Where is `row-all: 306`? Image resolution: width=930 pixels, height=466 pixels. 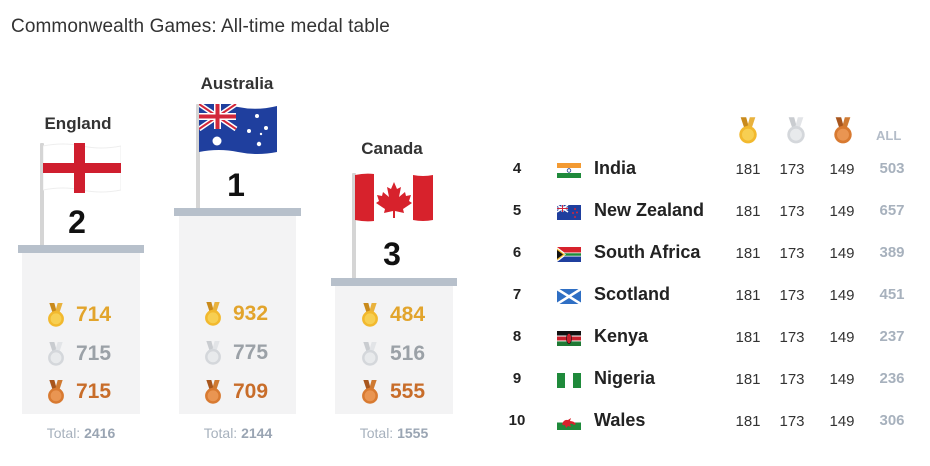
row-all: 306 is located at coordinates (892, 420).